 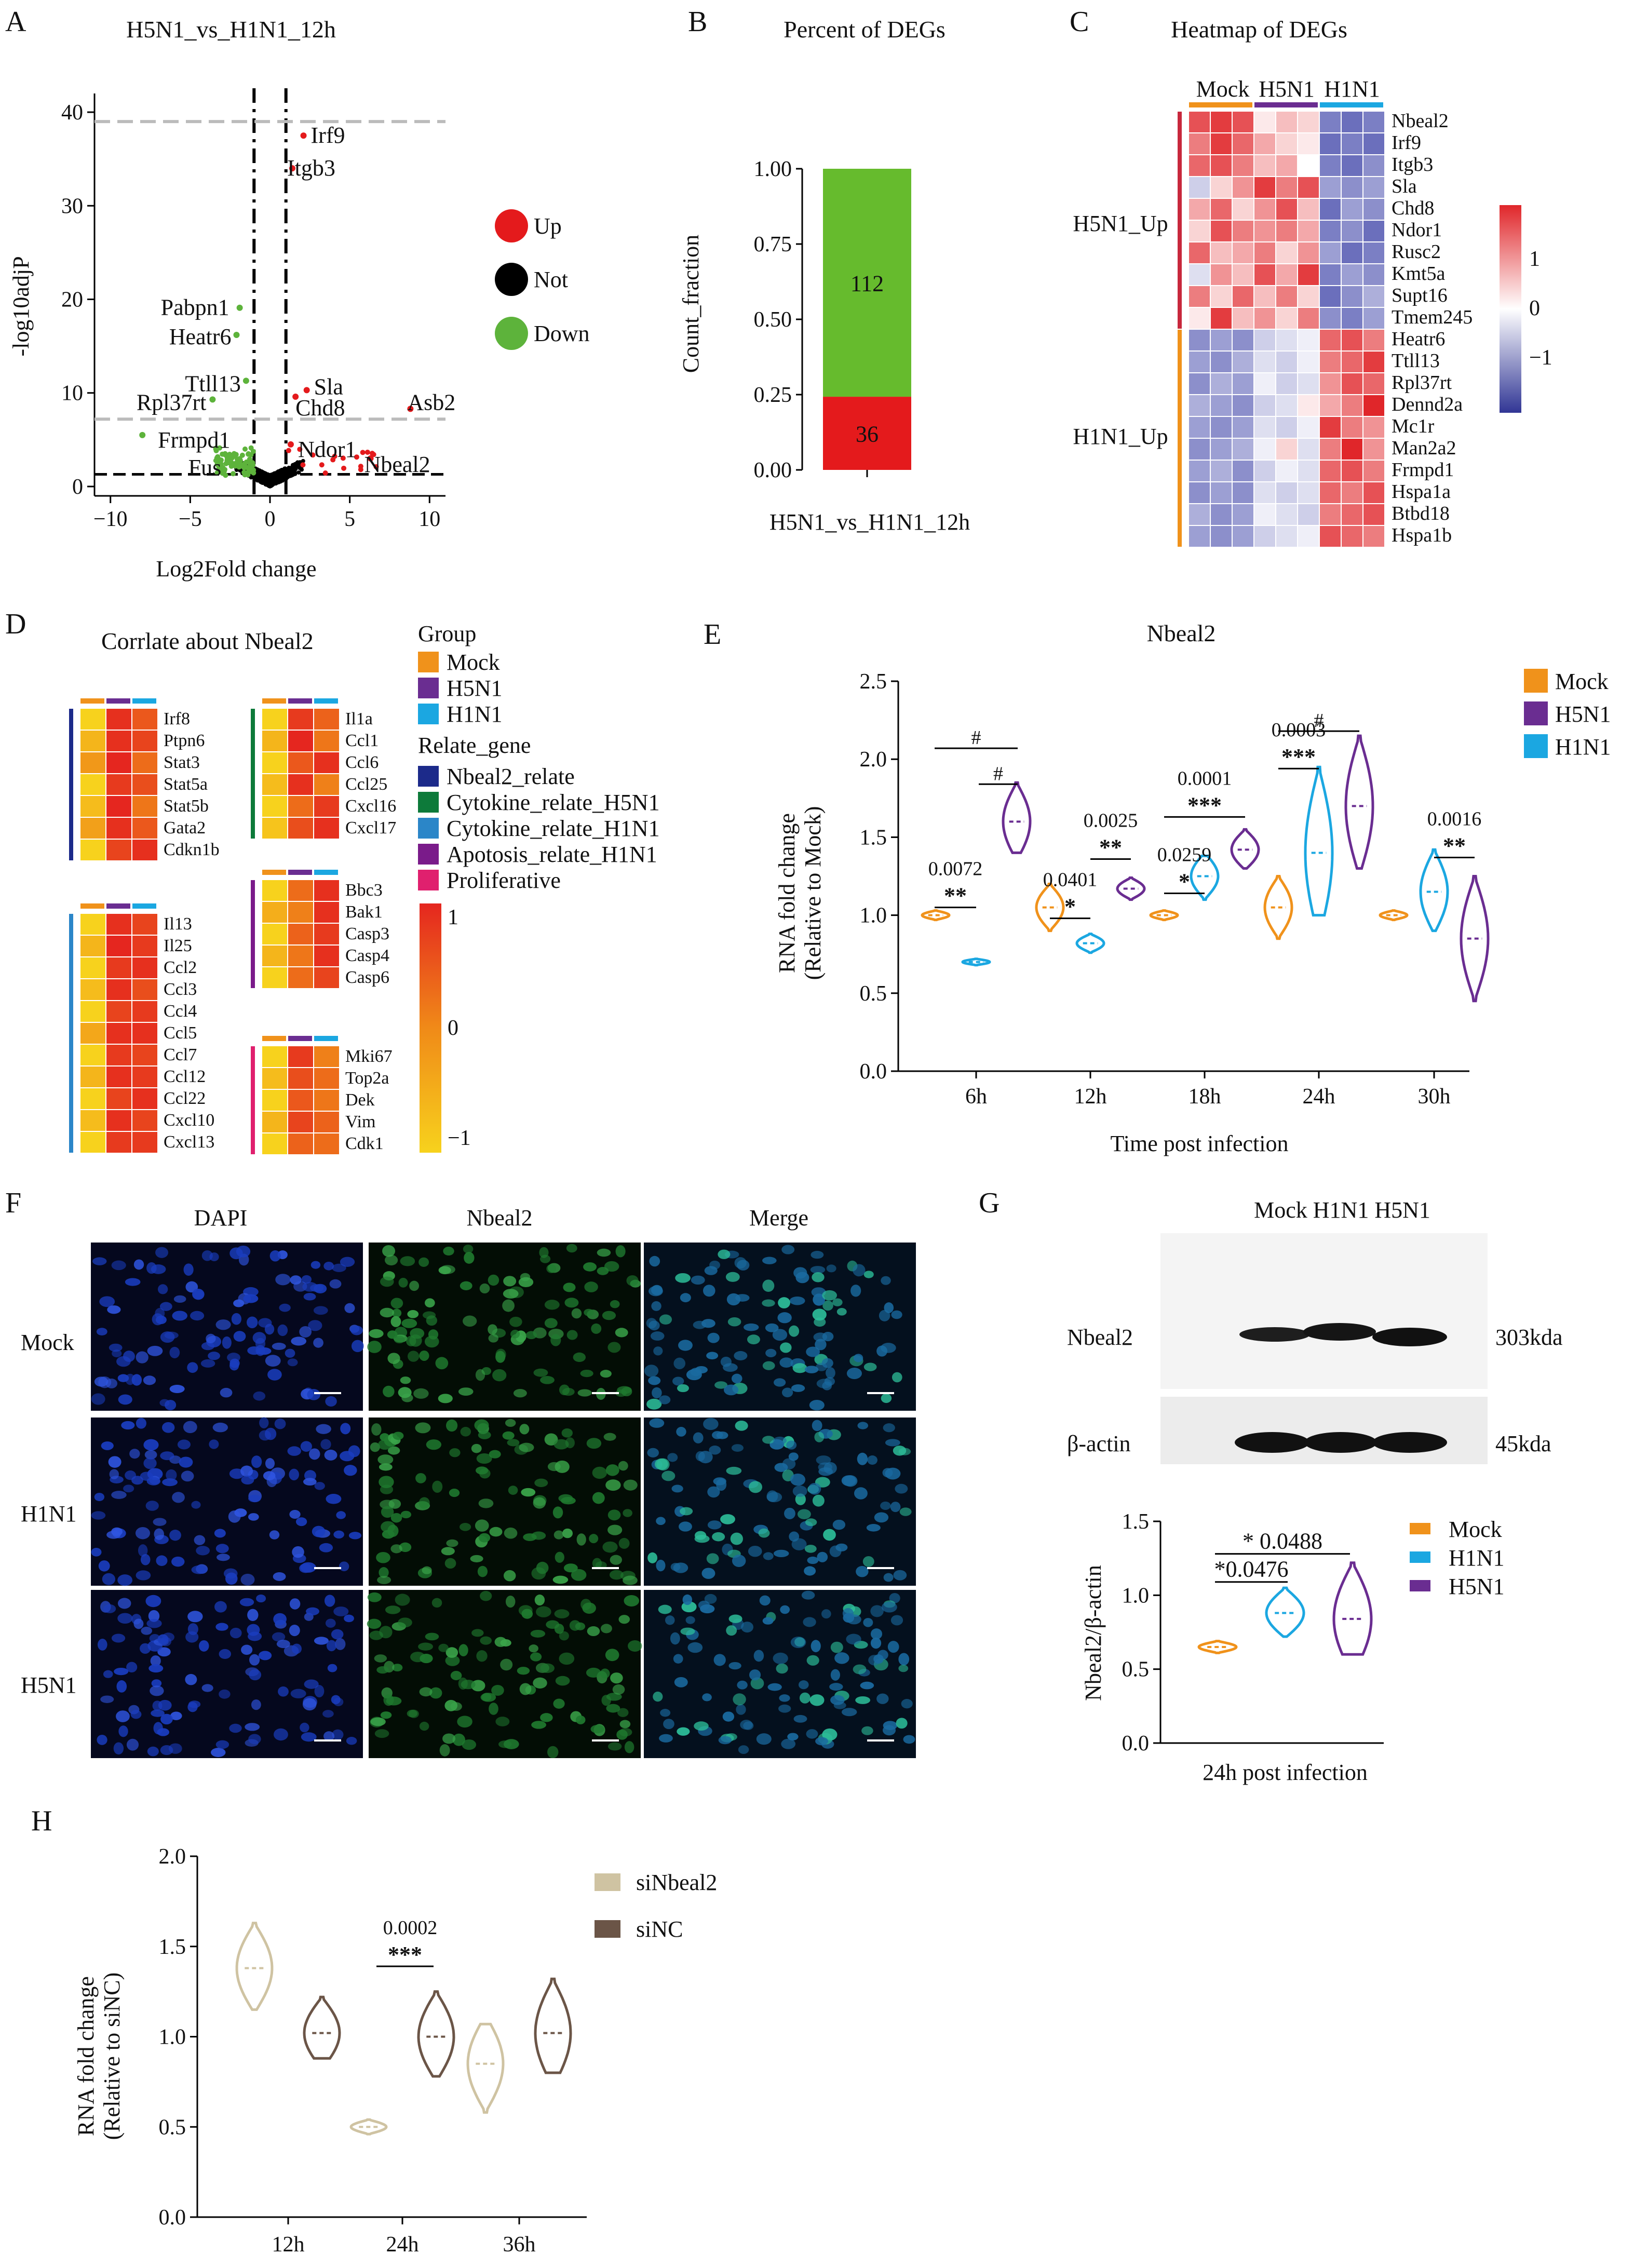 What do you see at coordinates (1090, 1097) in the screenshot?
I see `e-x-tick-label: 12h` at bounding box center [1090, 1097].